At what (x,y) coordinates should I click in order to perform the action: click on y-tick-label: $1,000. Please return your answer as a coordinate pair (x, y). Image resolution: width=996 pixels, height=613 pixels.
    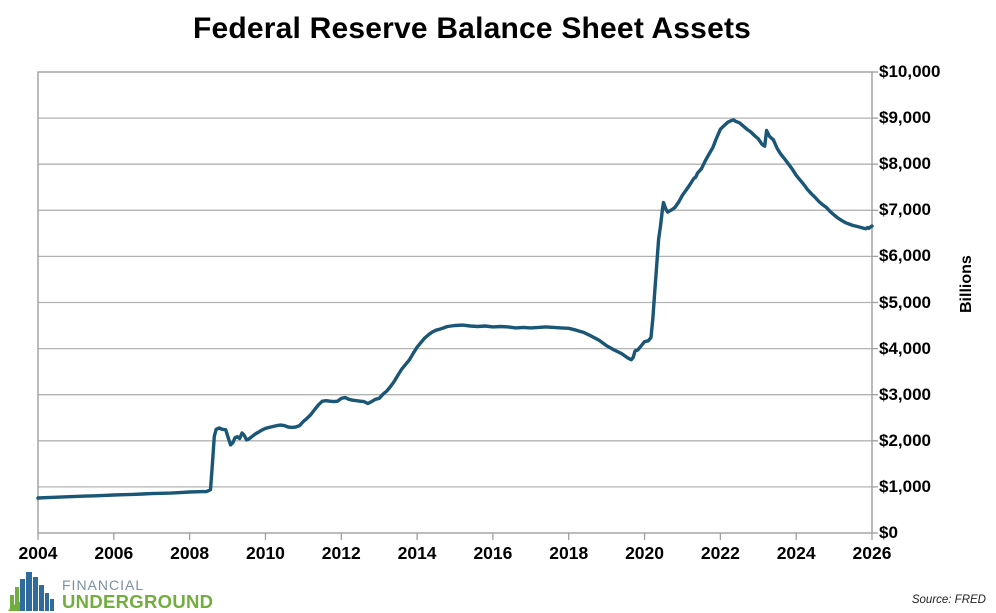
    Looking at the image, I should click on (905, 486).